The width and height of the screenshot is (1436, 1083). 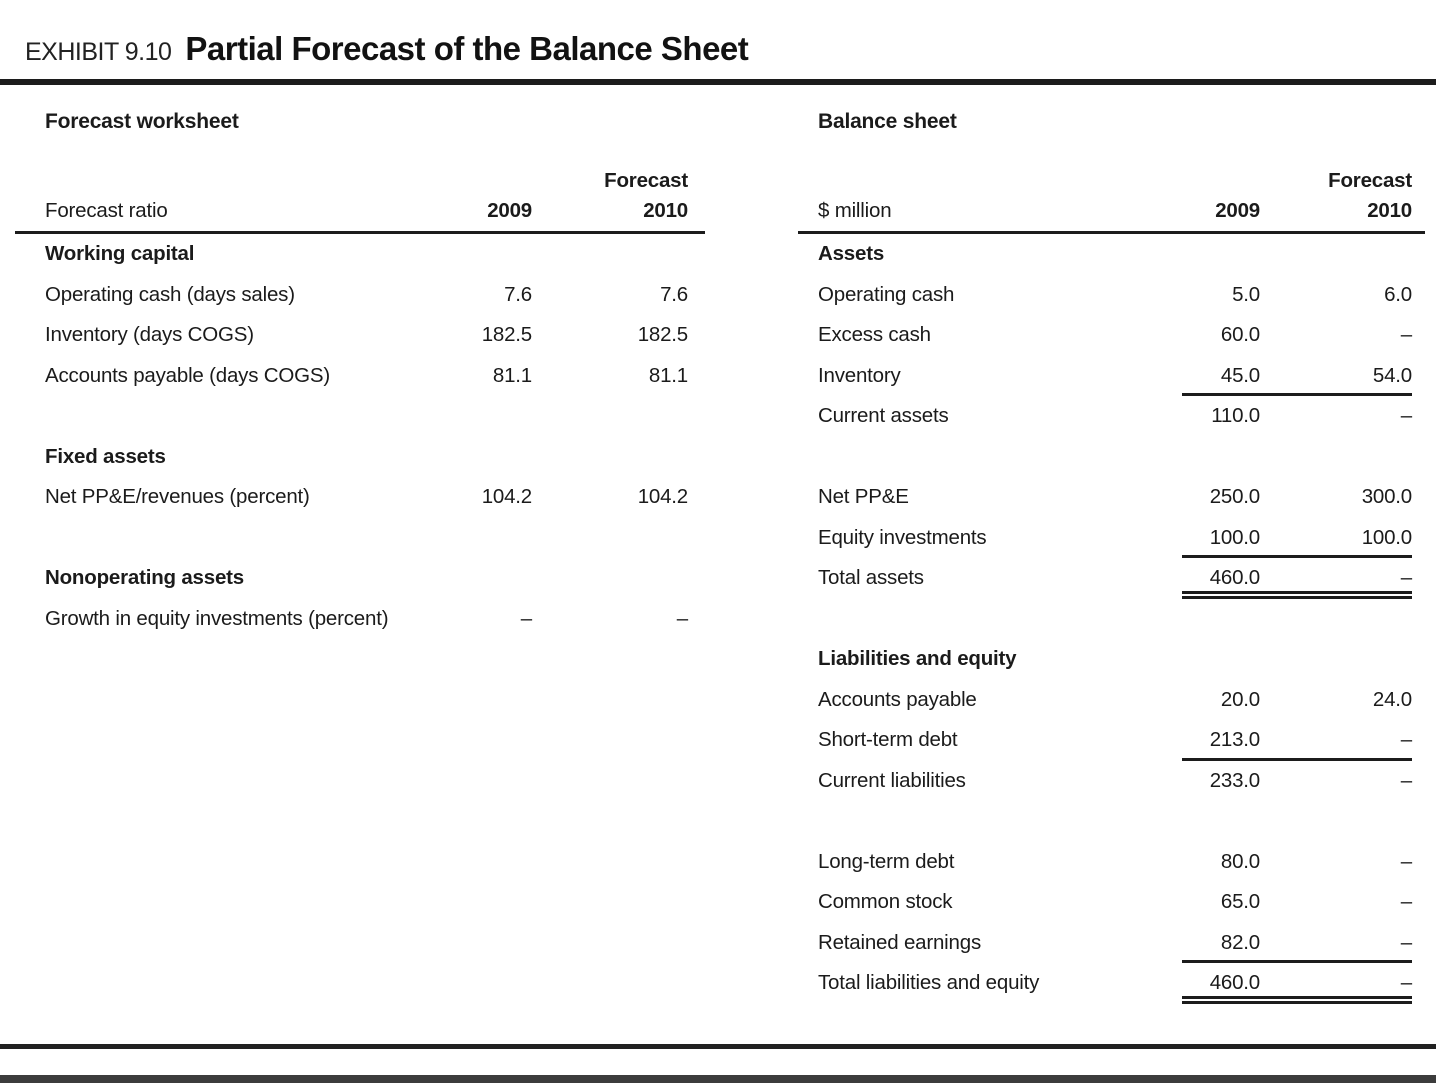 What do you see at coordinates (674, 294) in the screenshot?
I see `value-2010: 7.6` at bounding box center [674, 294].